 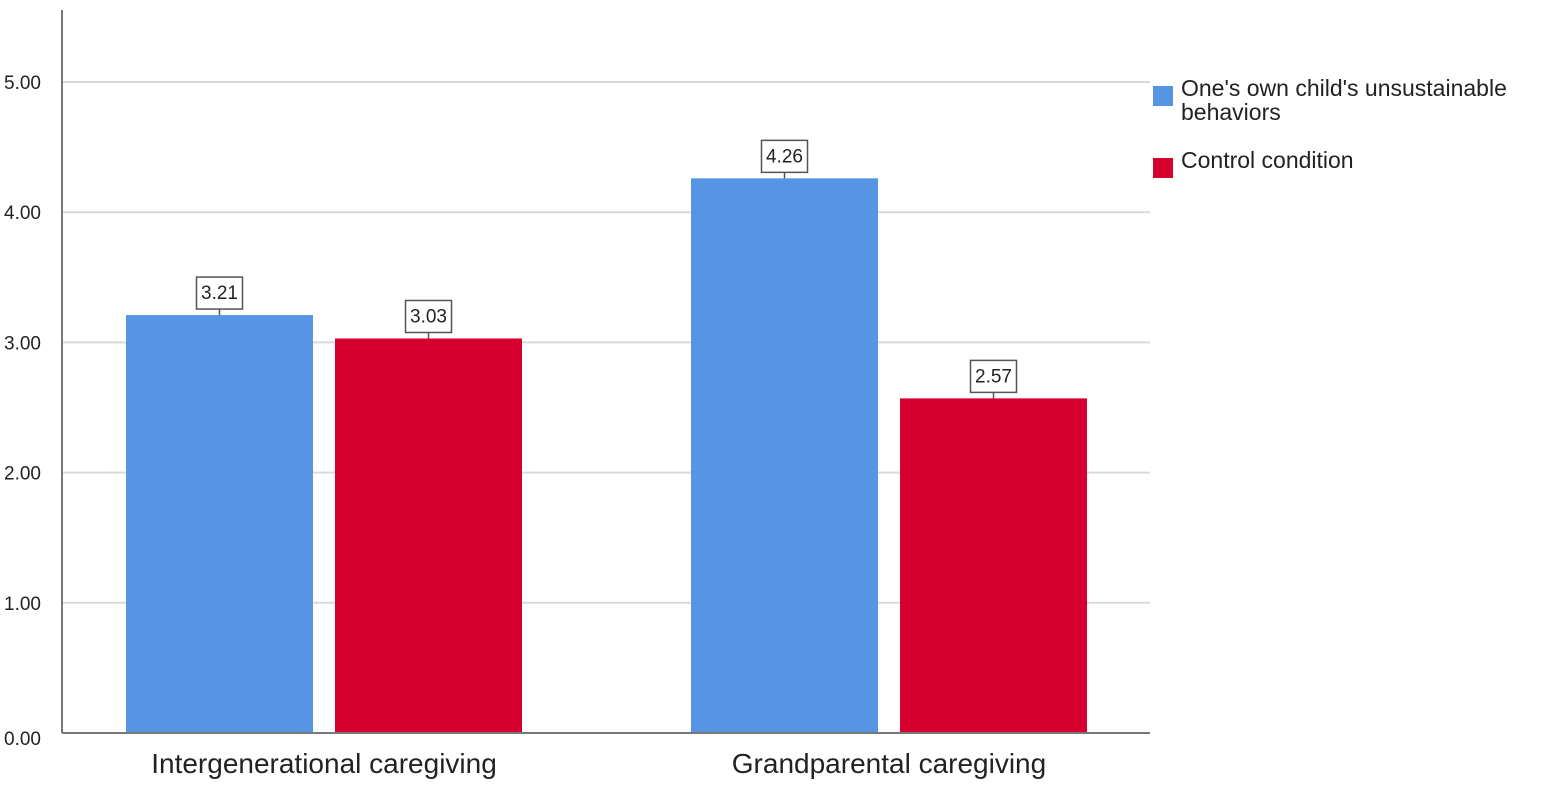 I want to click on data-label: 3.21, so click(x=219, y=293).